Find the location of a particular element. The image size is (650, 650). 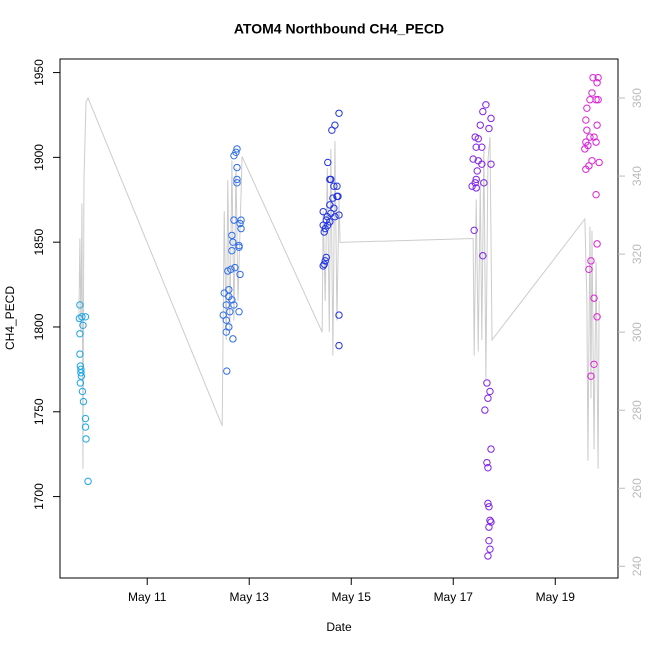

y2-tick-label: 240 is located at coordinates (637, 566).